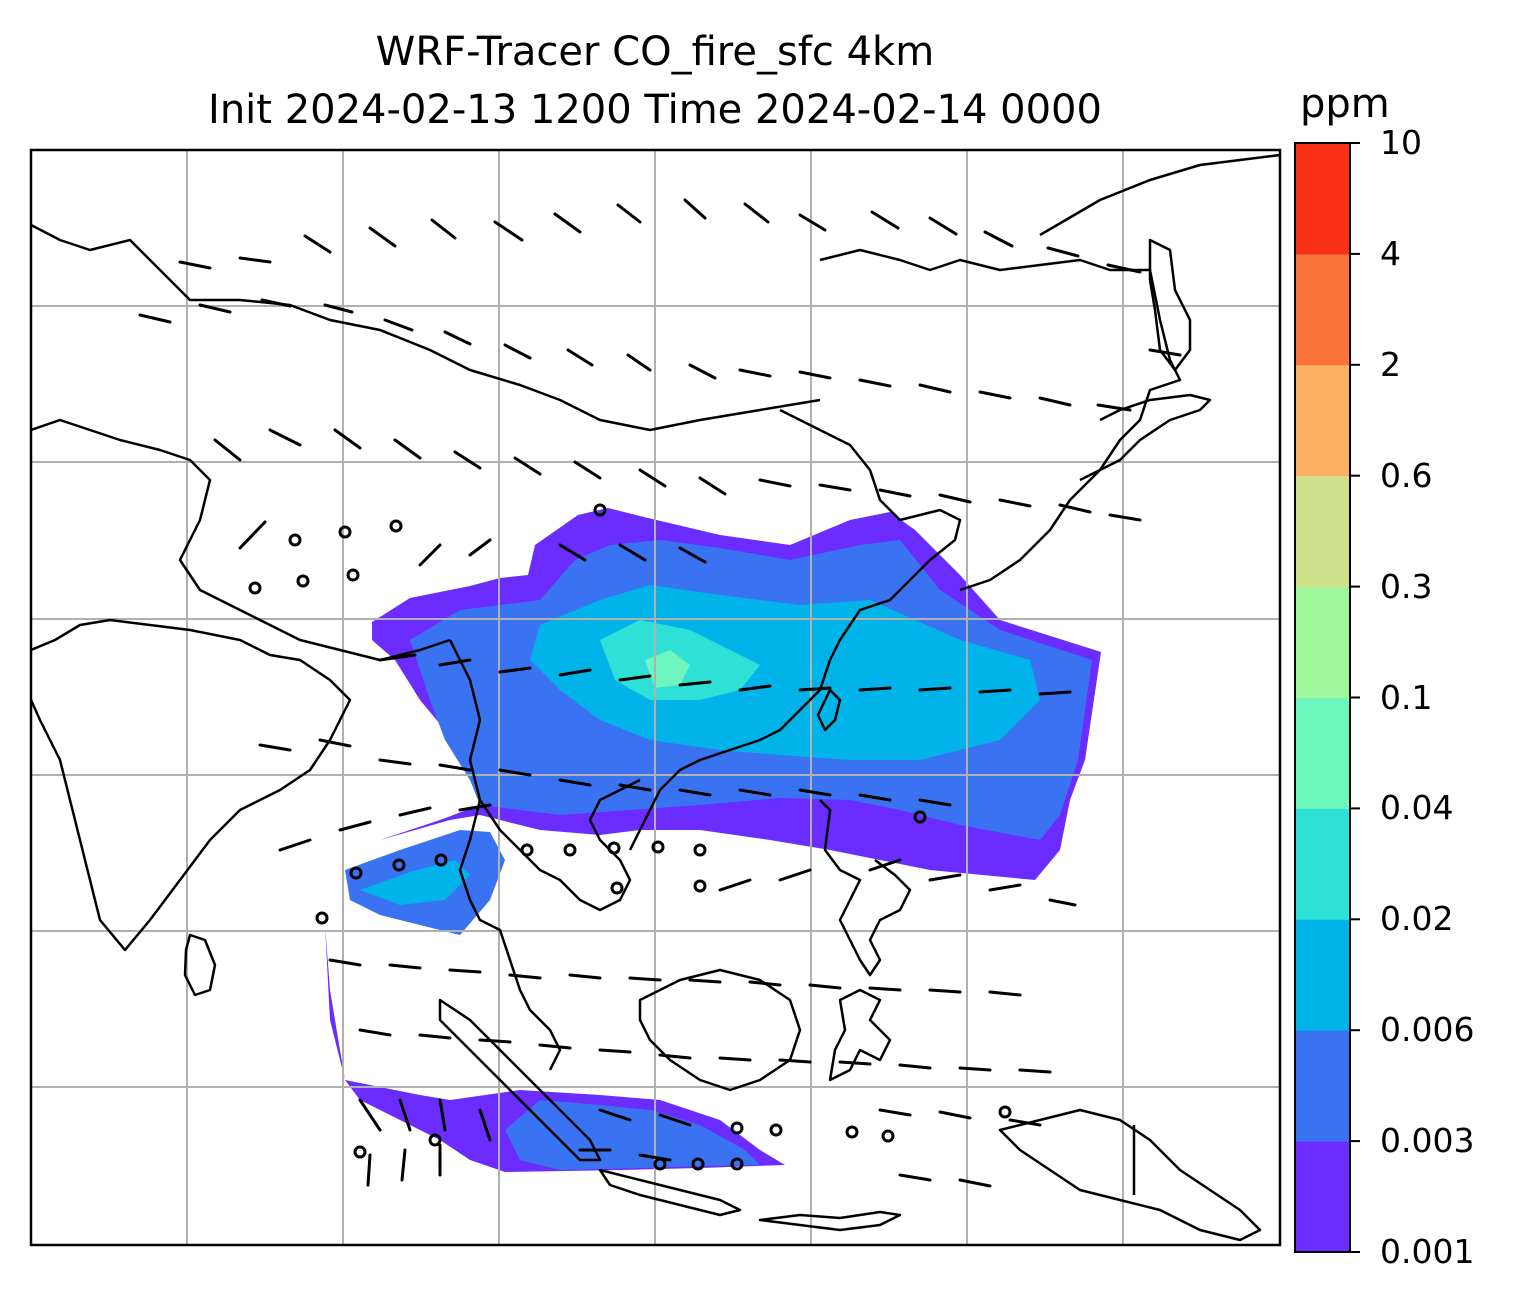 The width and height of the screenshot is (1528, 1306). Describe the element at coordinates (667, 669) in the screenshot. I see `tracer-field-0.04` at that location.